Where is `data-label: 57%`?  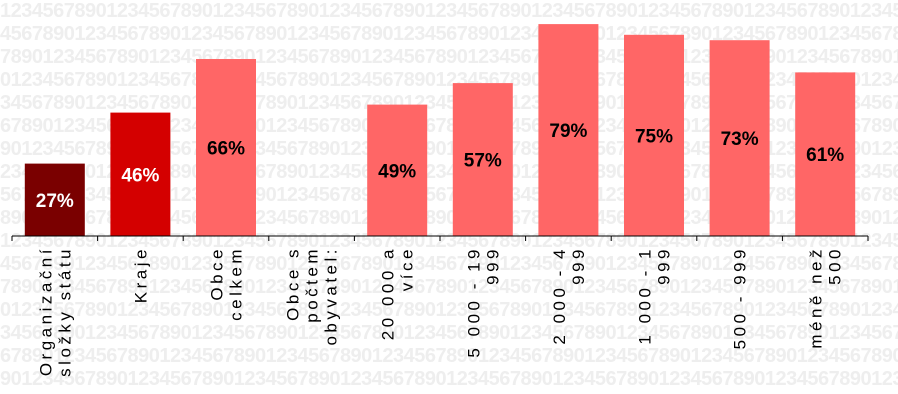 data-label: 57% is located at coordinates (483, 161).